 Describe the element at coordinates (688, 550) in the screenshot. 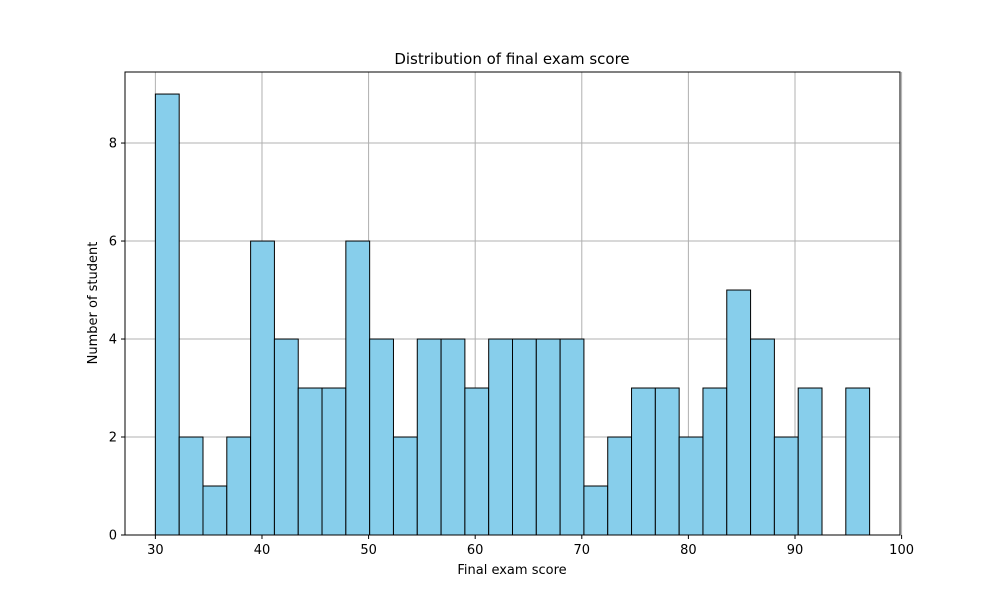

I see `x-tick-label: 80` at that location.